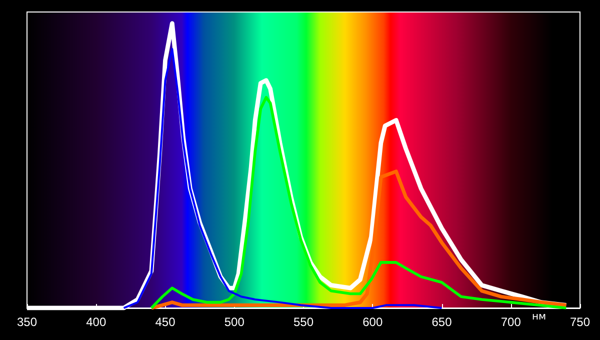  Describe the element at coordinates (539, 317) in the screenshot. I see `x-axis-title: нм` at that location.